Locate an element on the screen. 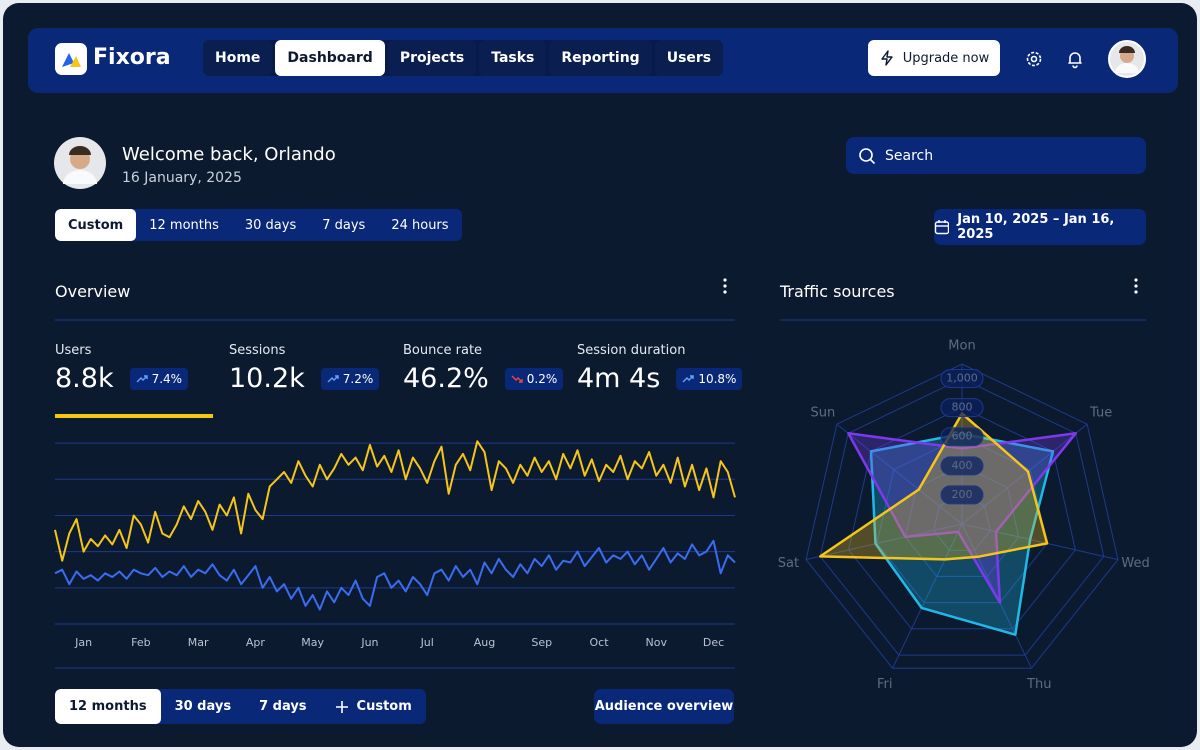 The width and height of the screenshot is (1200, 750). tab: Users is located at coordinates (689, 58).